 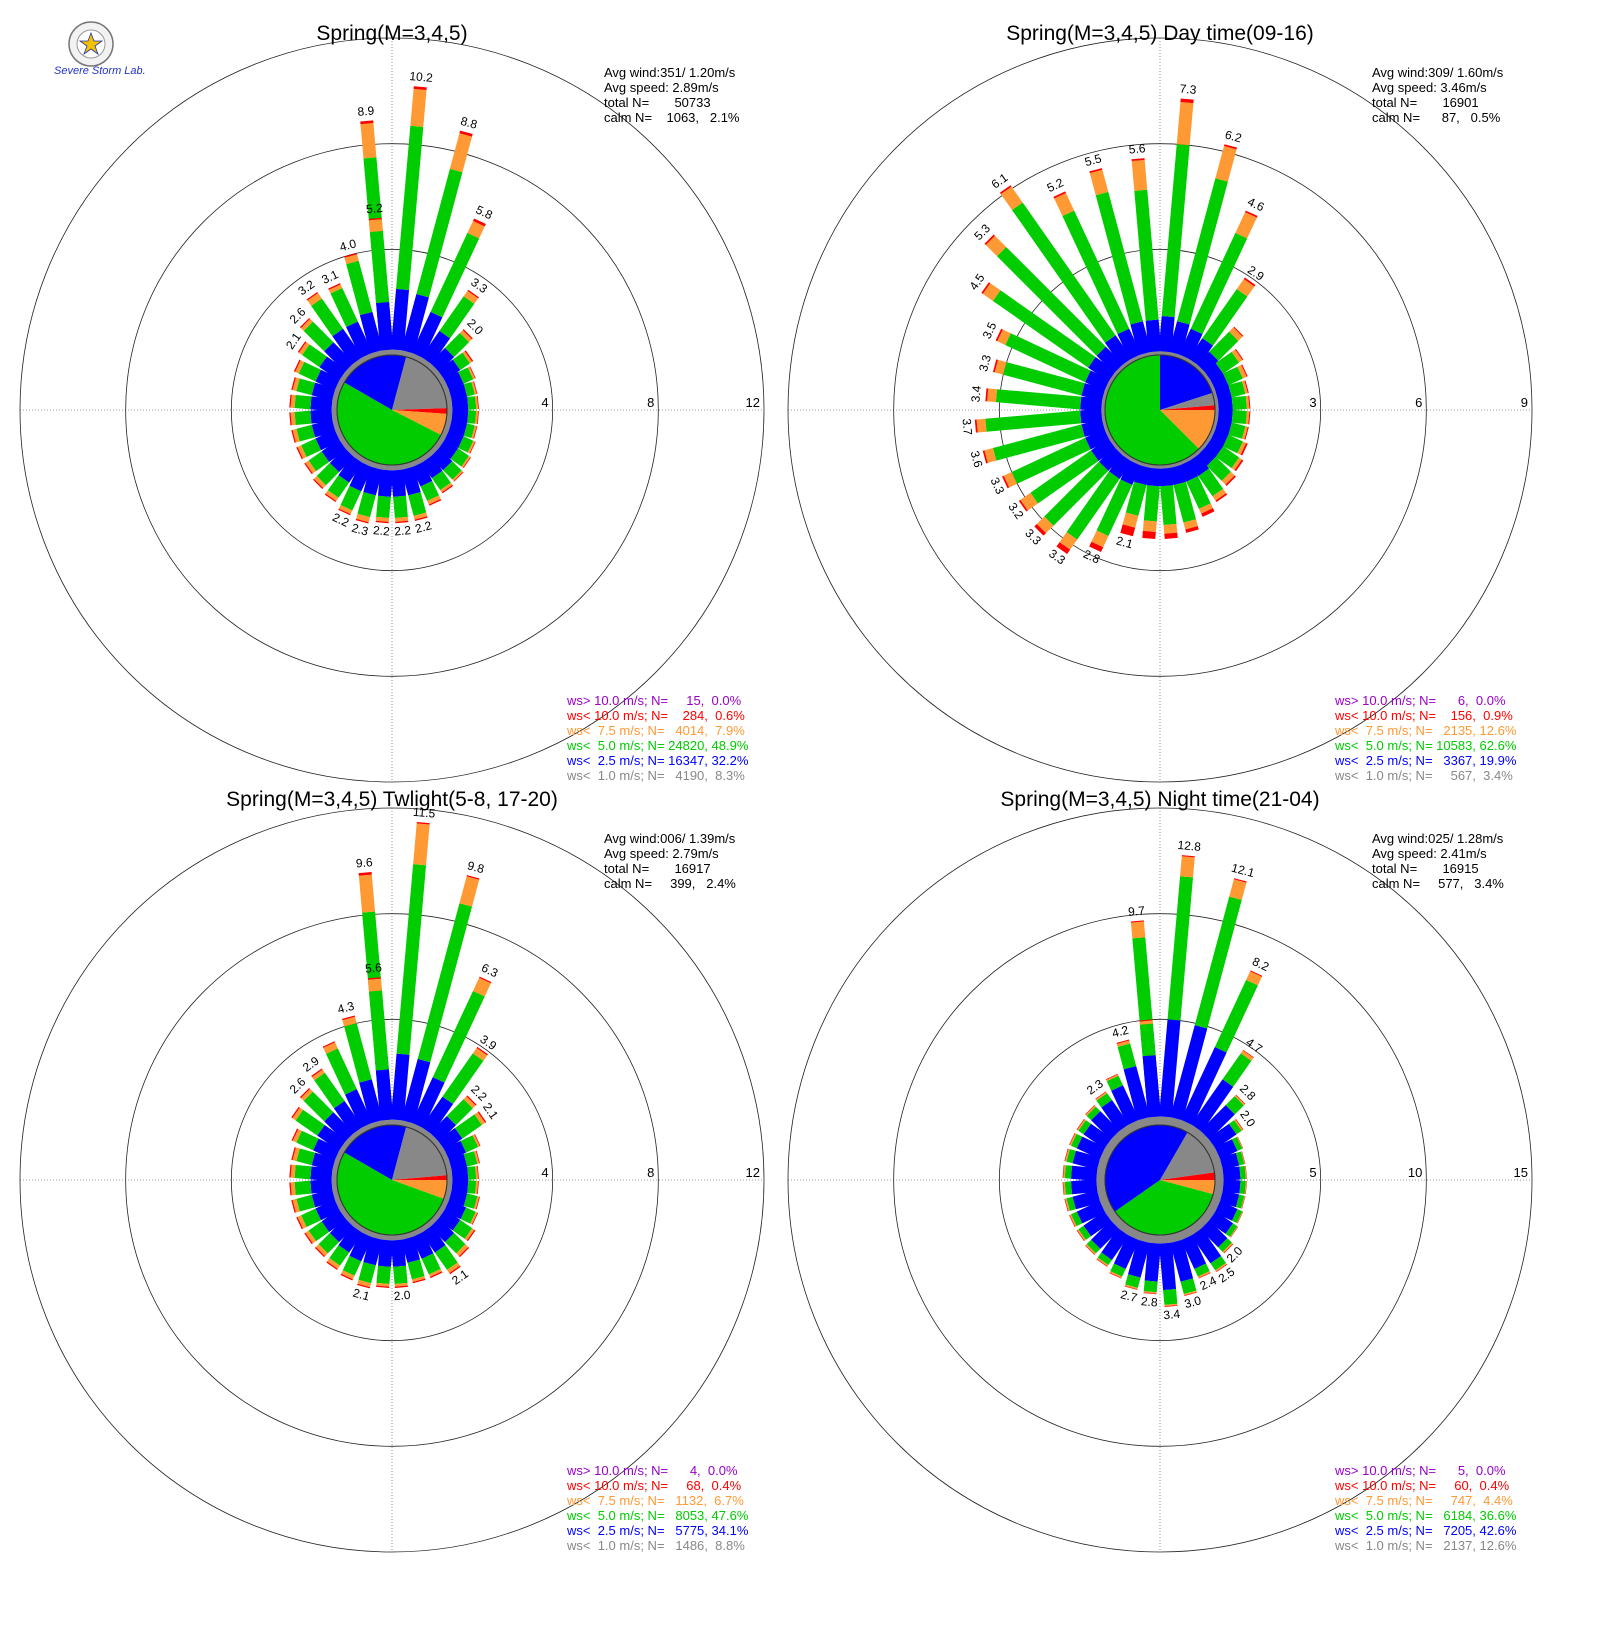 What do you see at coordinates (392, 799) in the screenshot?
I see `chart-title: Spring(M=3,4,5) Twlight(5-8, 17-20)` at bounding box center [392, 799].